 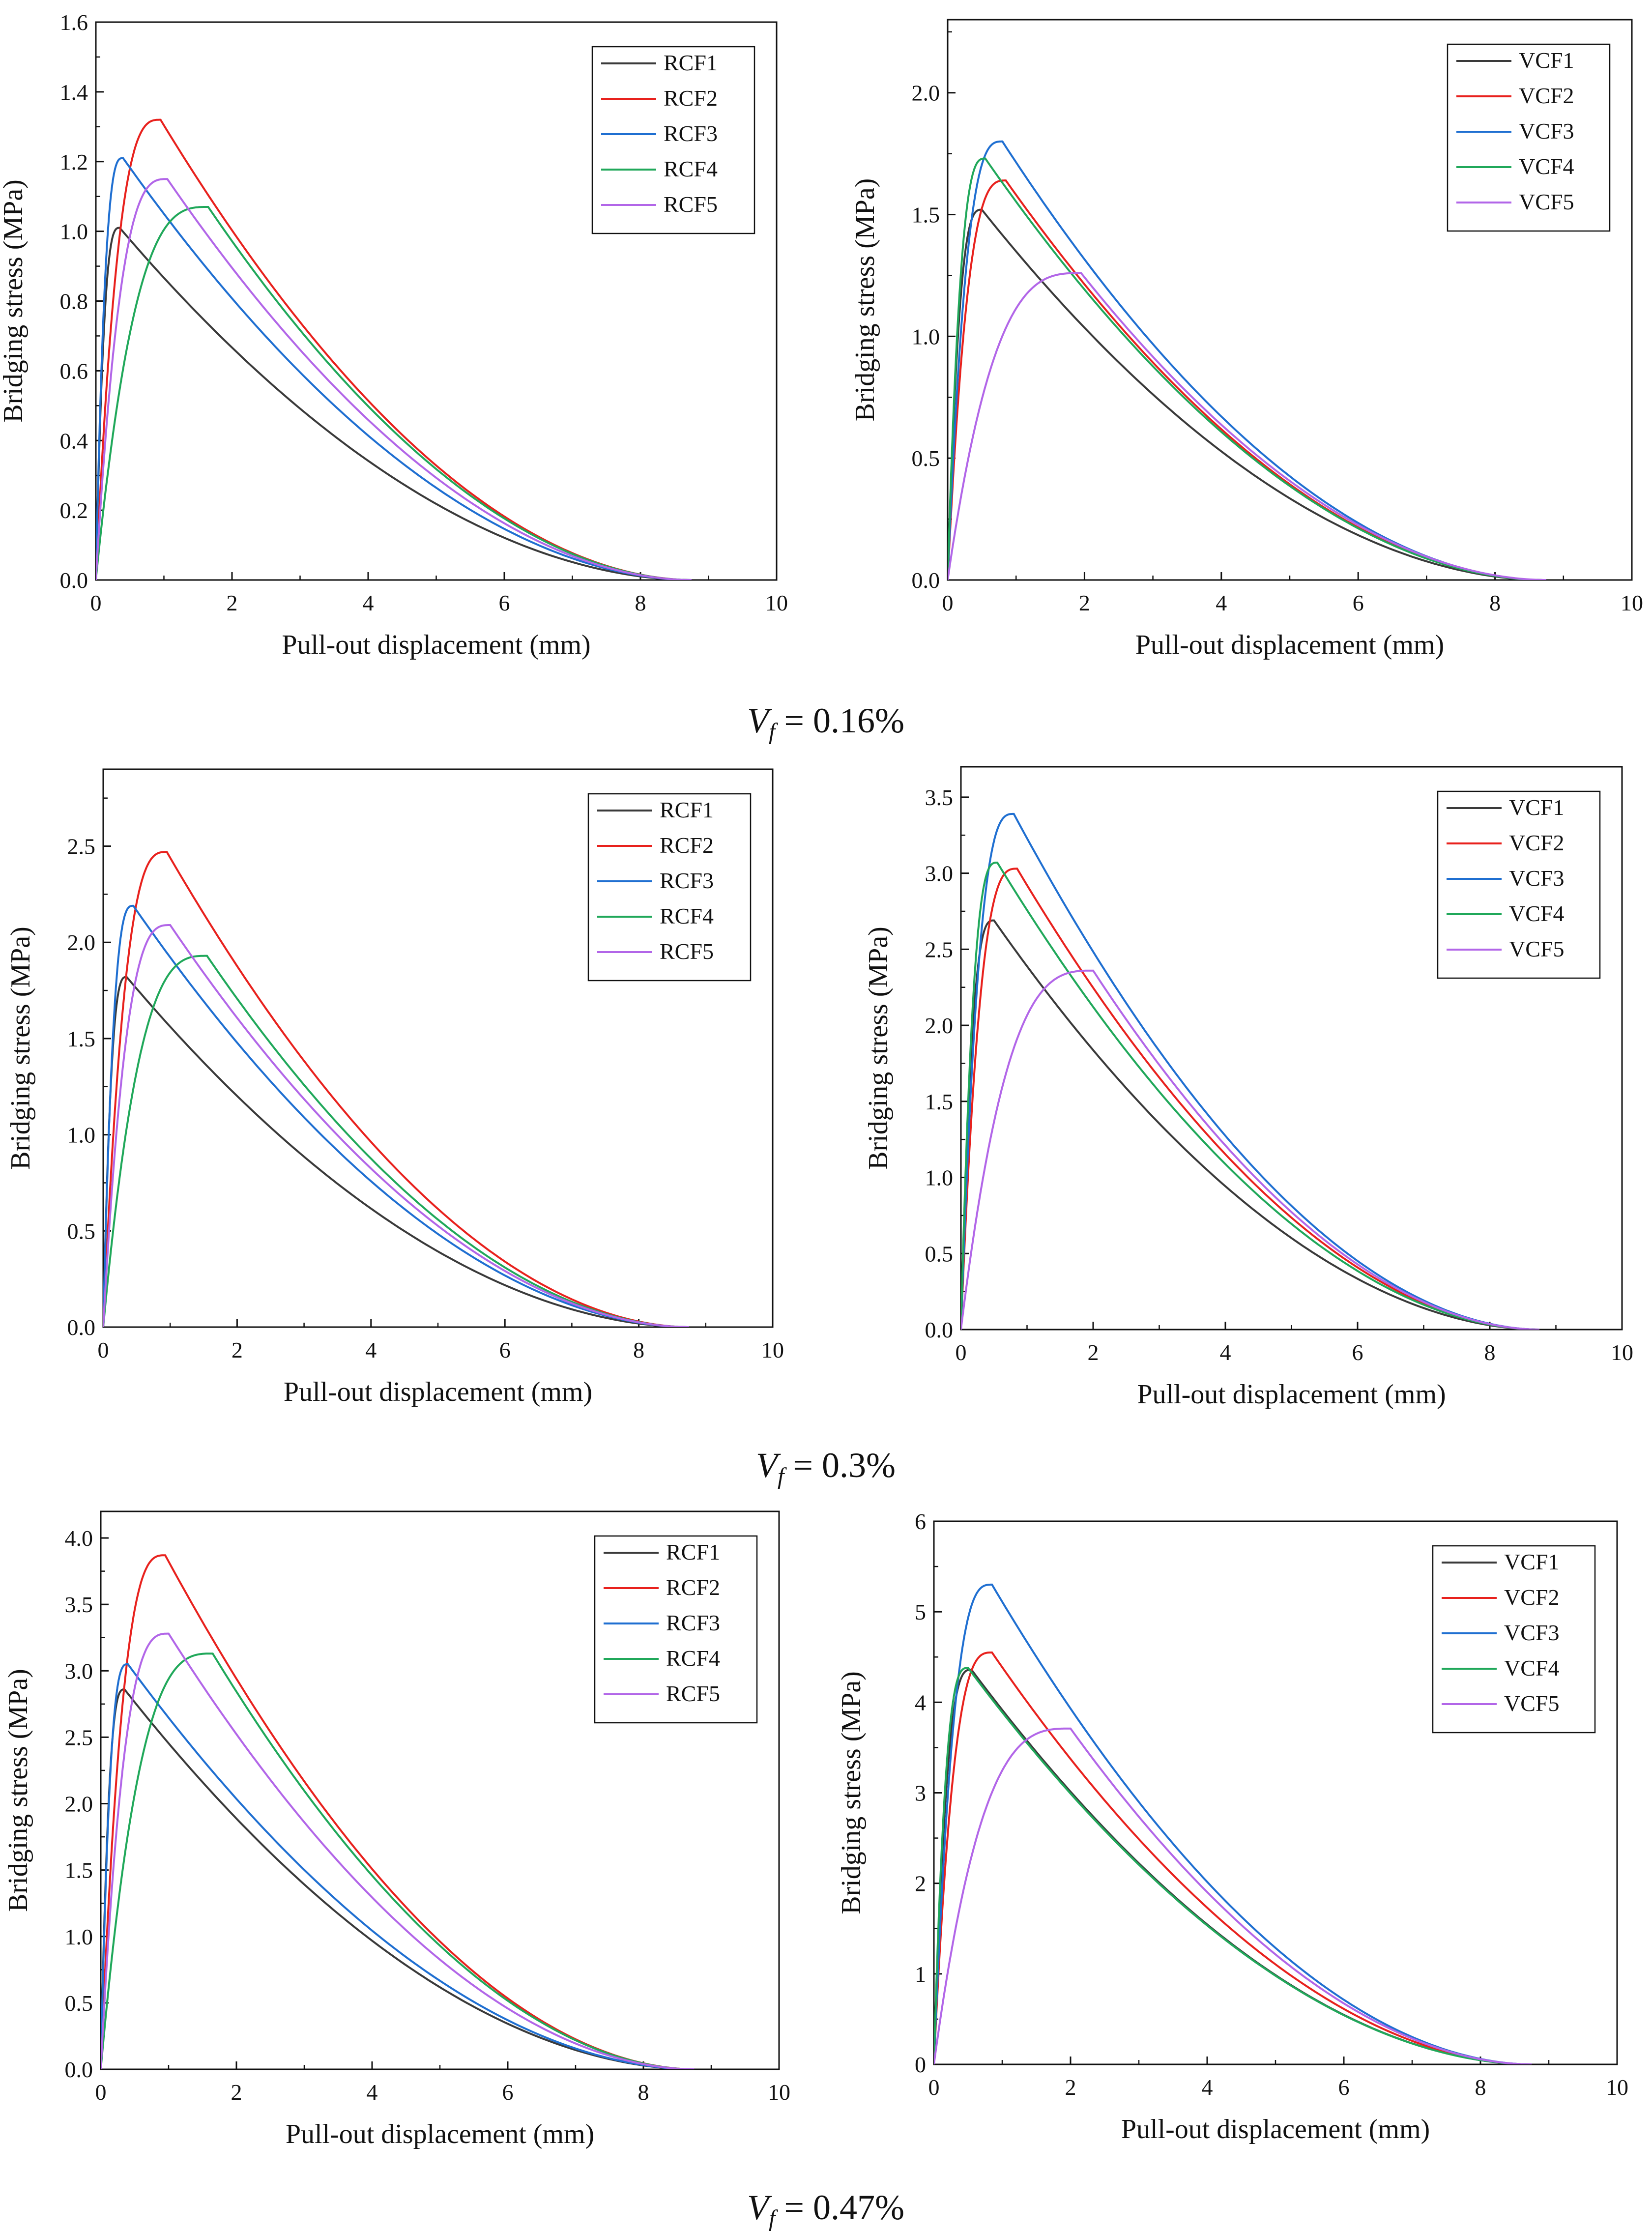 What do you see at coordinates (1247, 426) in the screenshot?
I see `series-line-vcf5` at bounding box center [1247, 426].